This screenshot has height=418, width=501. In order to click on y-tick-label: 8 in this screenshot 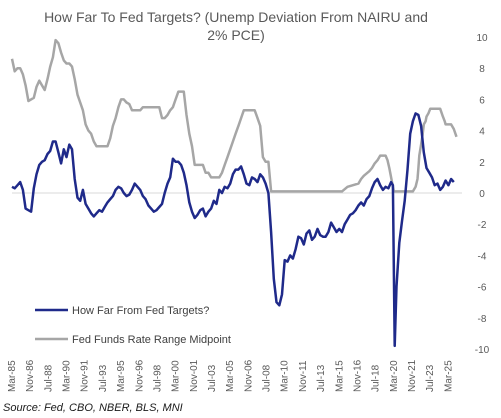, I will do `click(482, 69)`.